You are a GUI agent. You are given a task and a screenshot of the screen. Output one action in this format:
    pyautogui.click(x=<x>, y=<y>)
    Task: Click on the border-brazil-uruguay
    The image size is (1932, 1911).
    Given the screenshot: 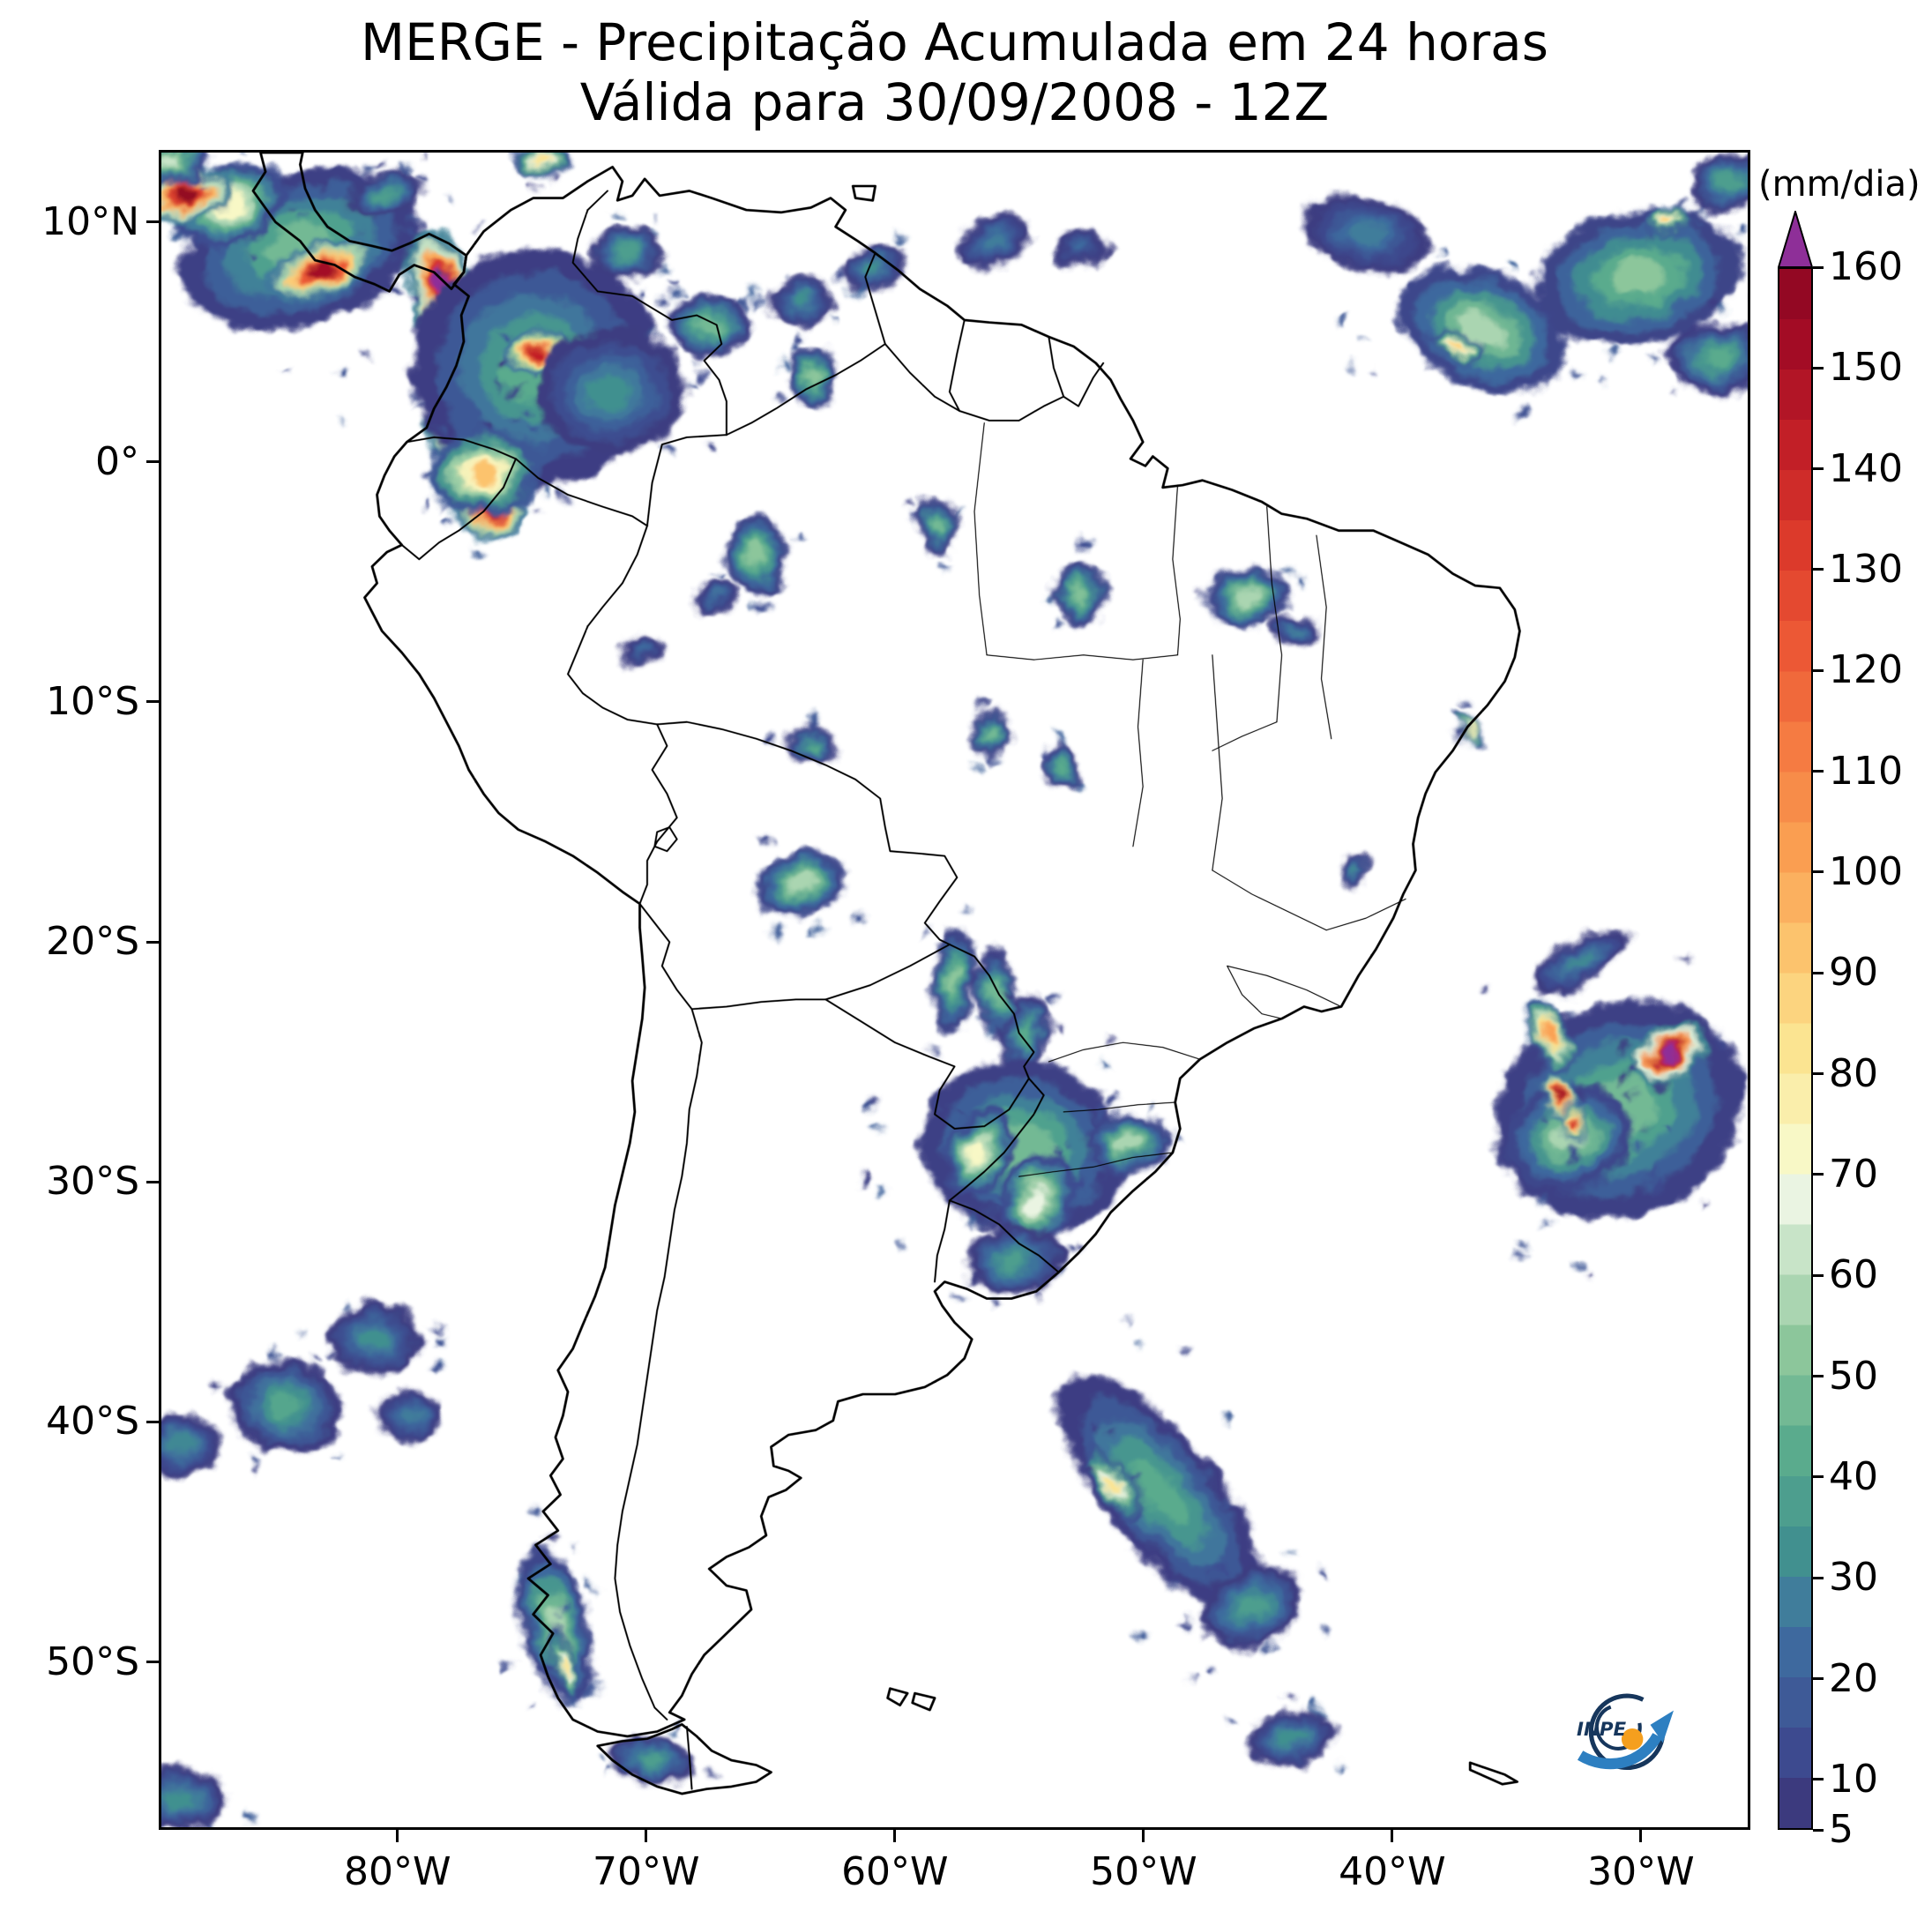 What is the action you would take?
    pyautogui.click(x=1004, y=1236)
    